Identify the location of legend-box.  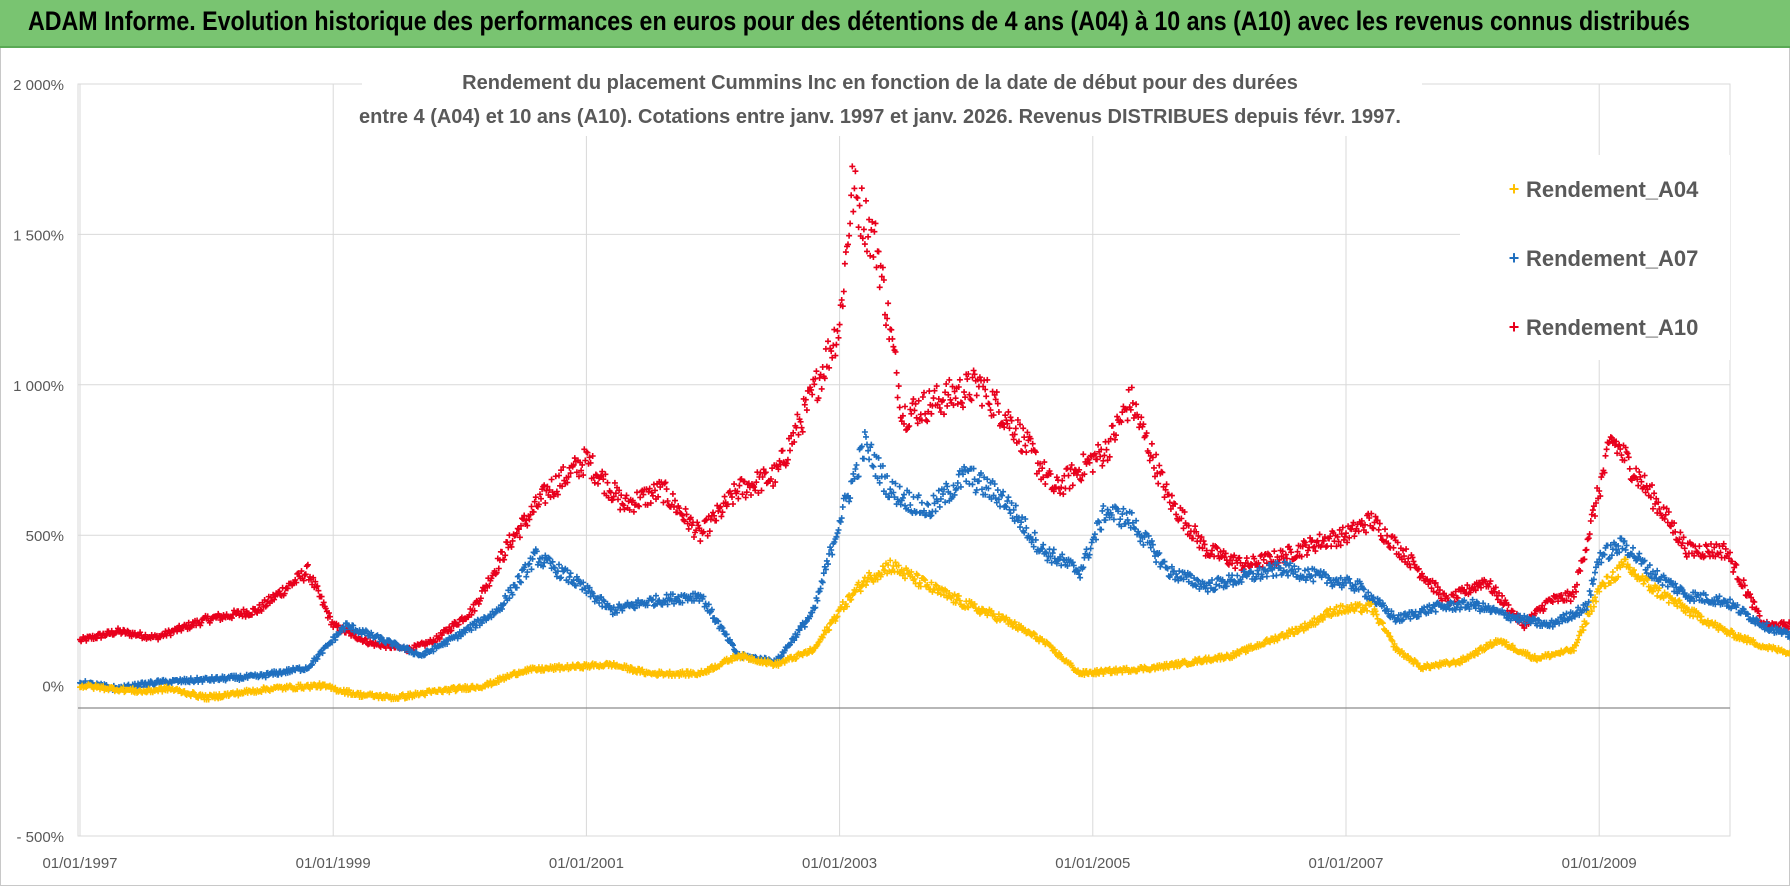
(1595, 257).